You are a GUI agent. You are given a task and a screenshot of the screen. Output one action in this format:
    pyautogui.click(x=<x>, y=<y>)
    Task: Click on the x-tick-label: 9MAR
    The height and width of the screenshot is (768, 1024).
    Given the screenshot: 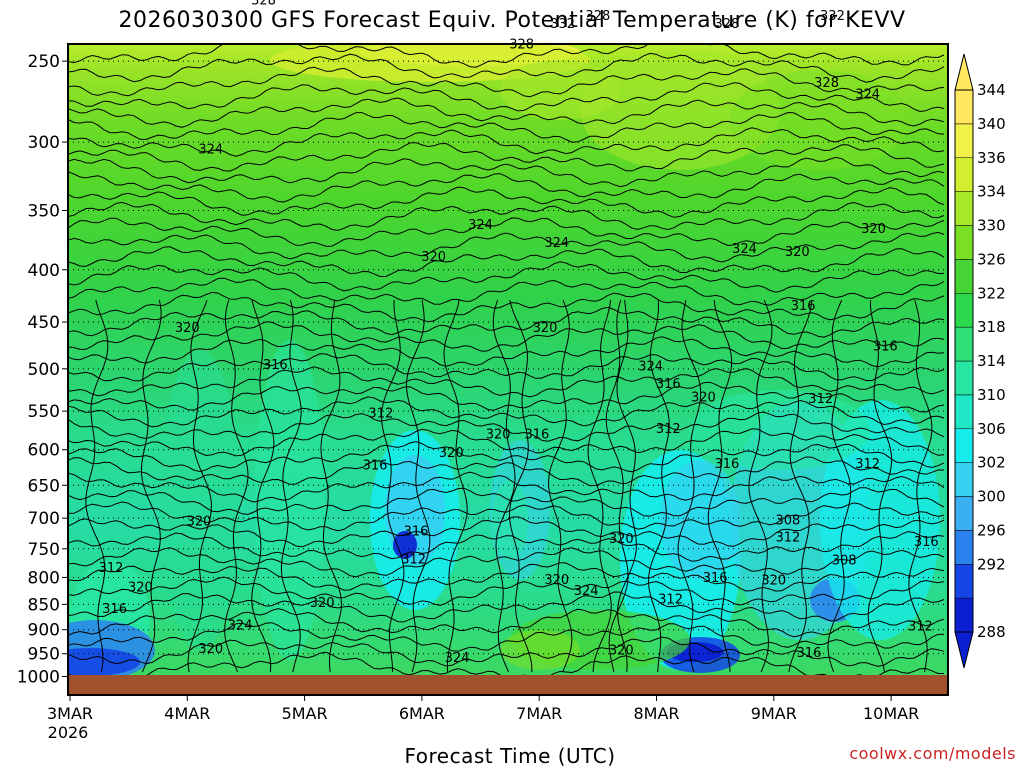 What is the action you would take?
    pyautogui.click(x=774, y=713)
    